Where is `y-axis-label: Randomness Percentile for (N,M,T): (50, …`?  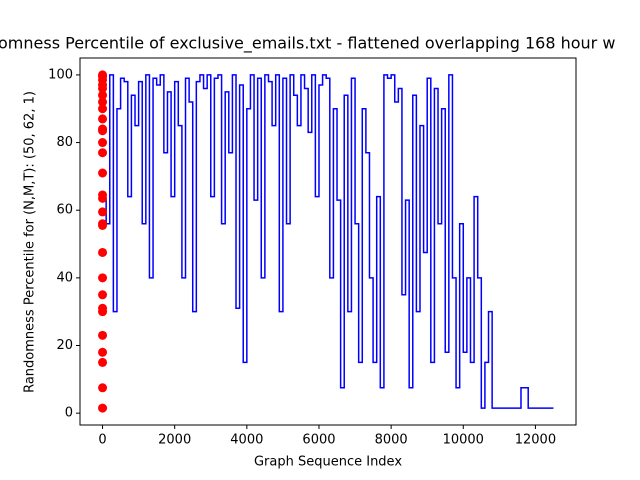
y-axis-label: Randomness Percentile for (N,M,T): (50, … is located at coordinates (30, 242).